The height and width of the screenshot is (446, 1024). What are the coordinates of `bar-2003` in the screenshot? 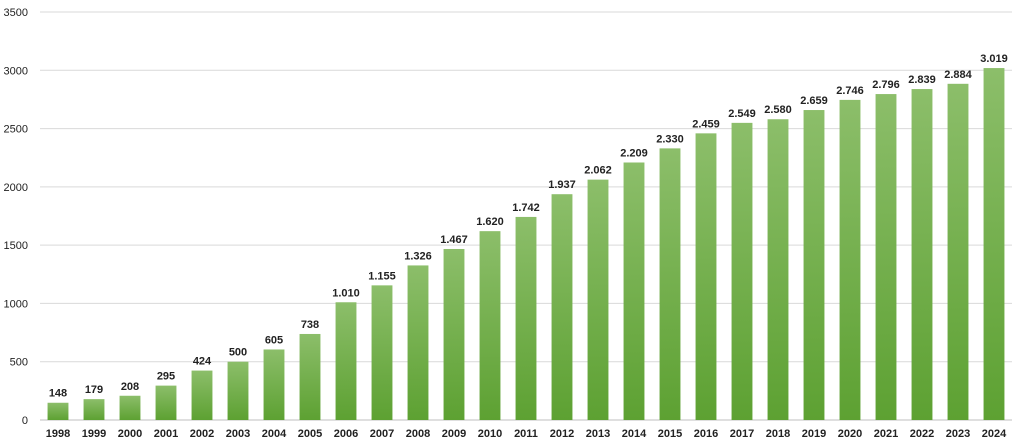 It's located at (238, 390).